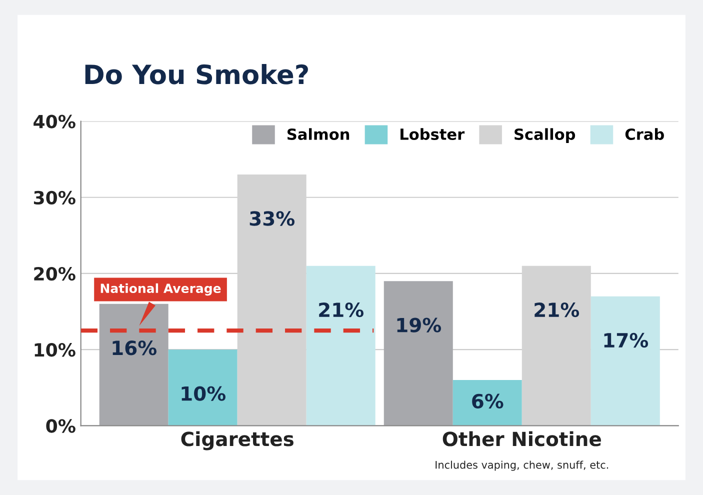 This screenshot has width=703, height=495. What do you see at coordinates (272, 218) in the screenshot?
I see `data-label: 33%` at bounding box center [272, 218].